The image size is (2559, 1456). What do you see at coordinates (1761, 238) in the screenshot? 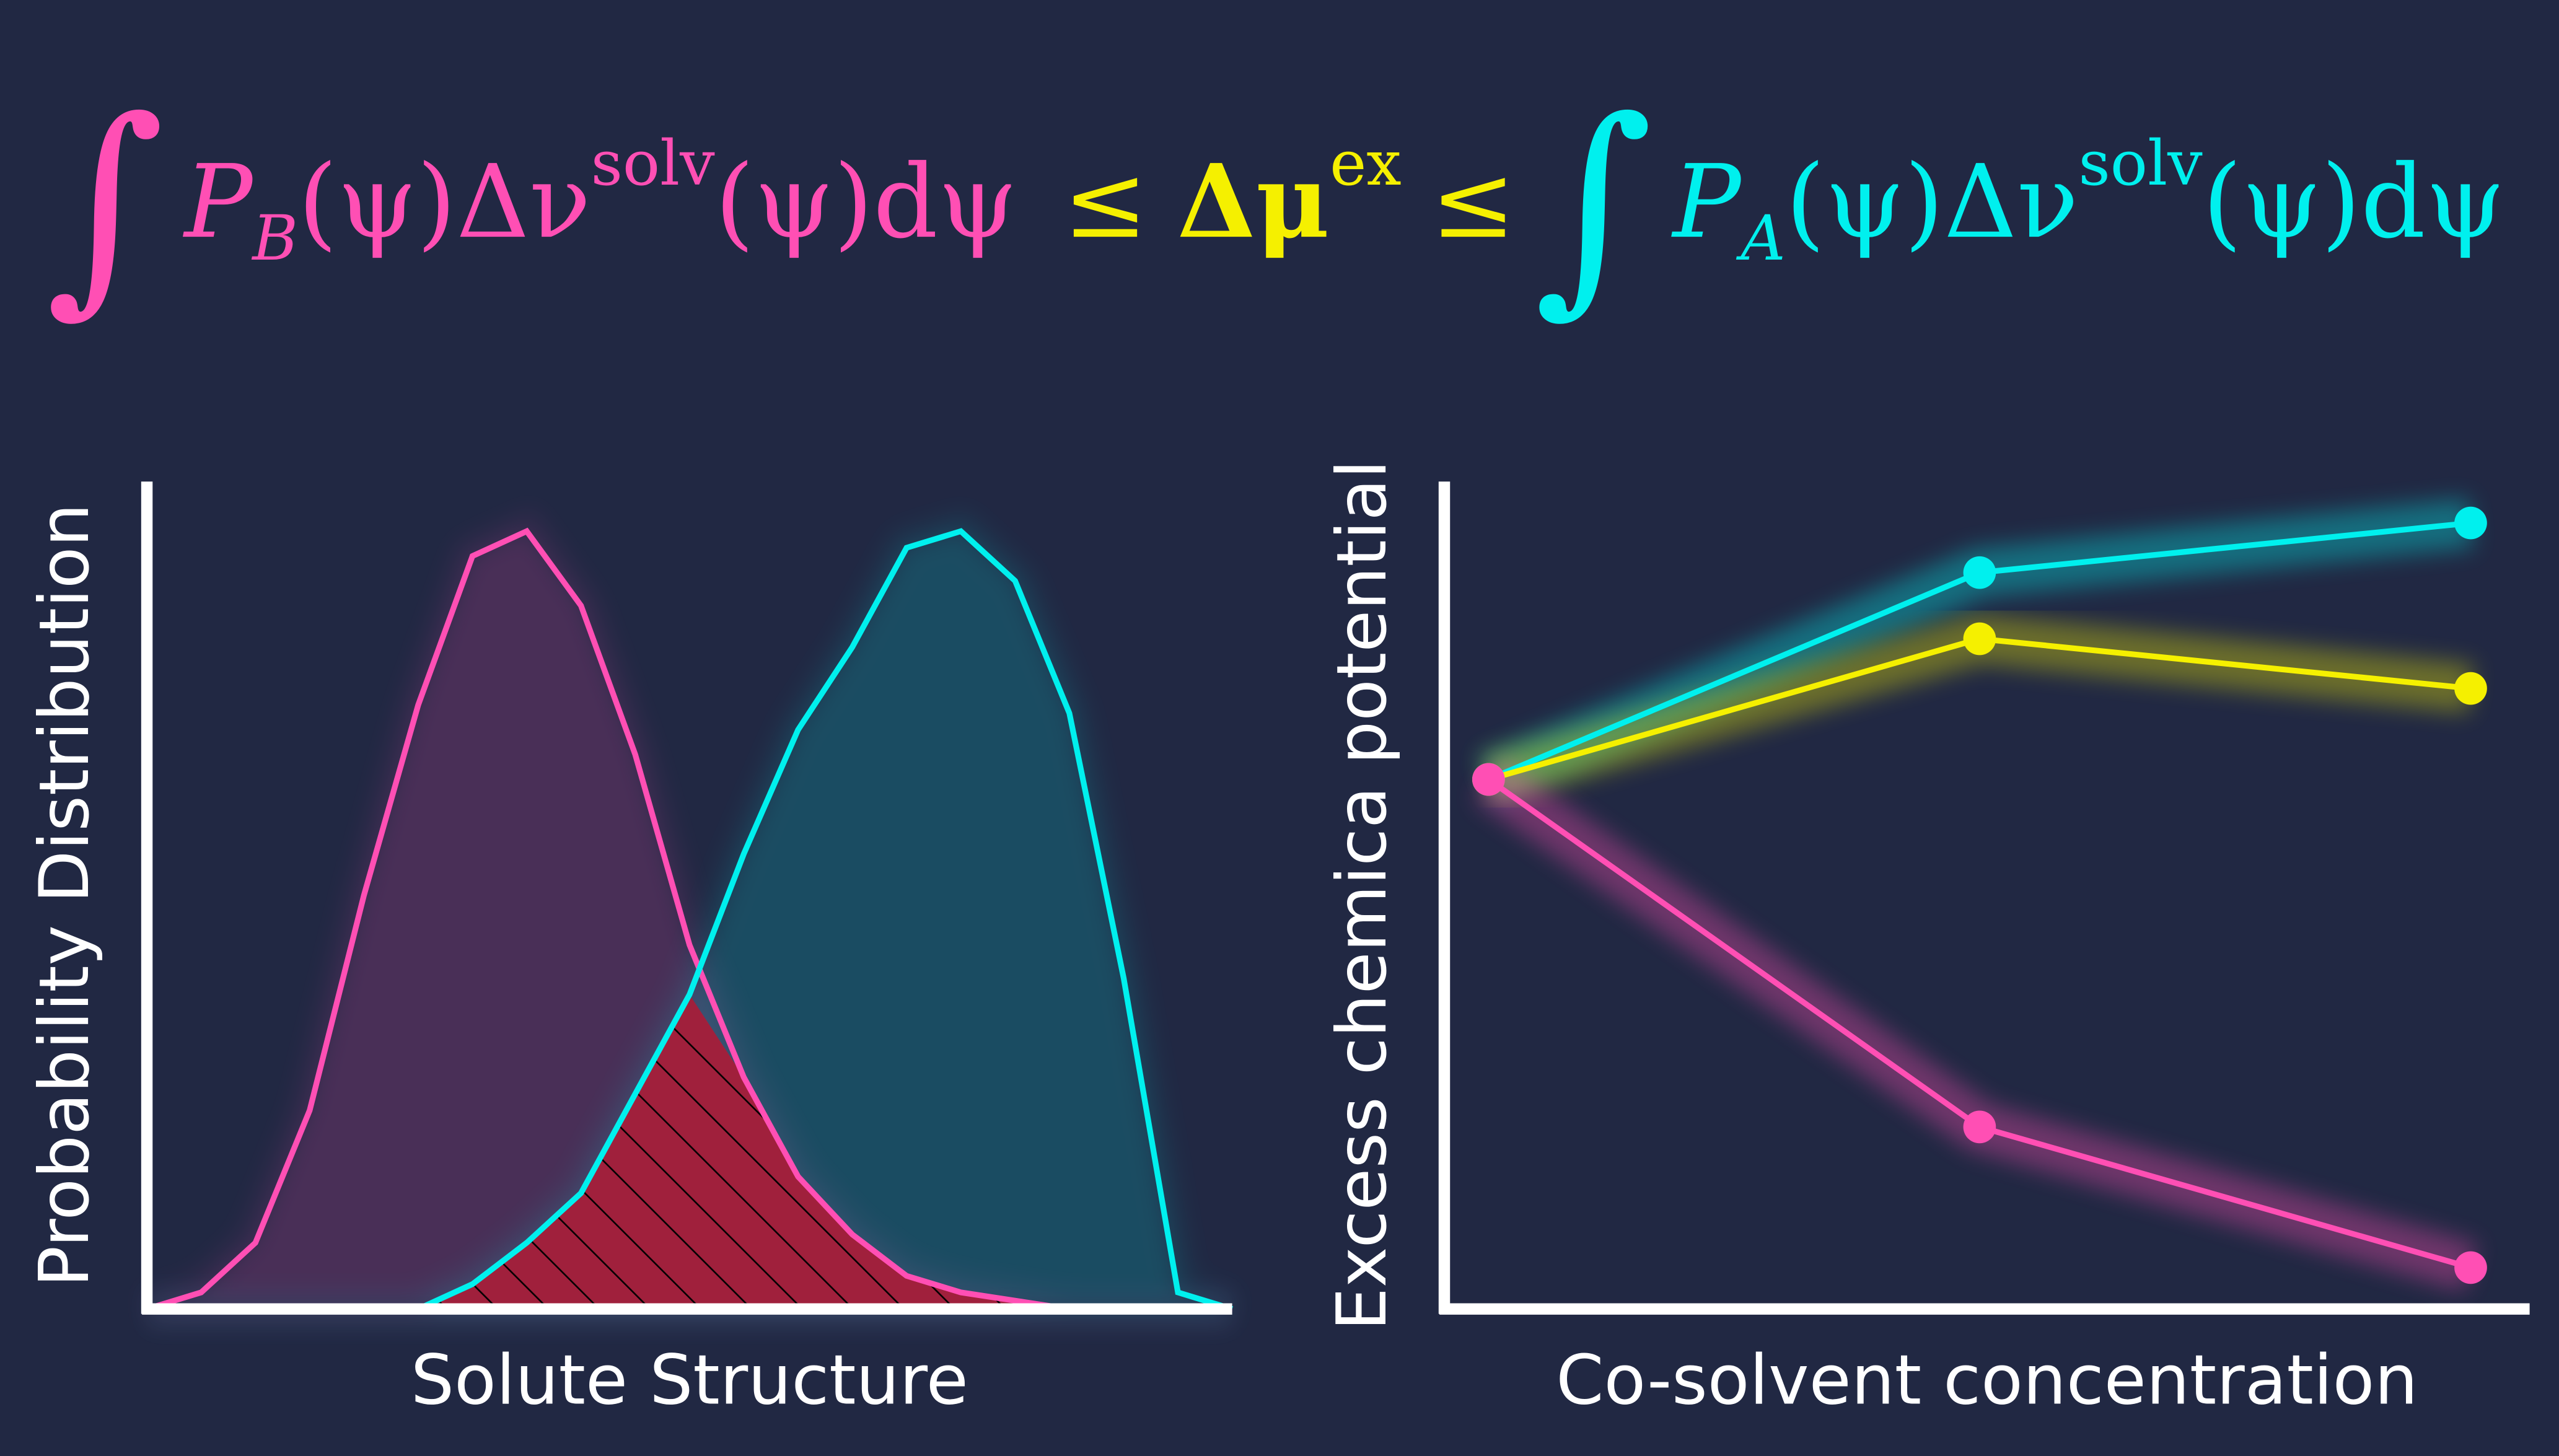
I see `subscript: A` at bounding box center [1761, 238].